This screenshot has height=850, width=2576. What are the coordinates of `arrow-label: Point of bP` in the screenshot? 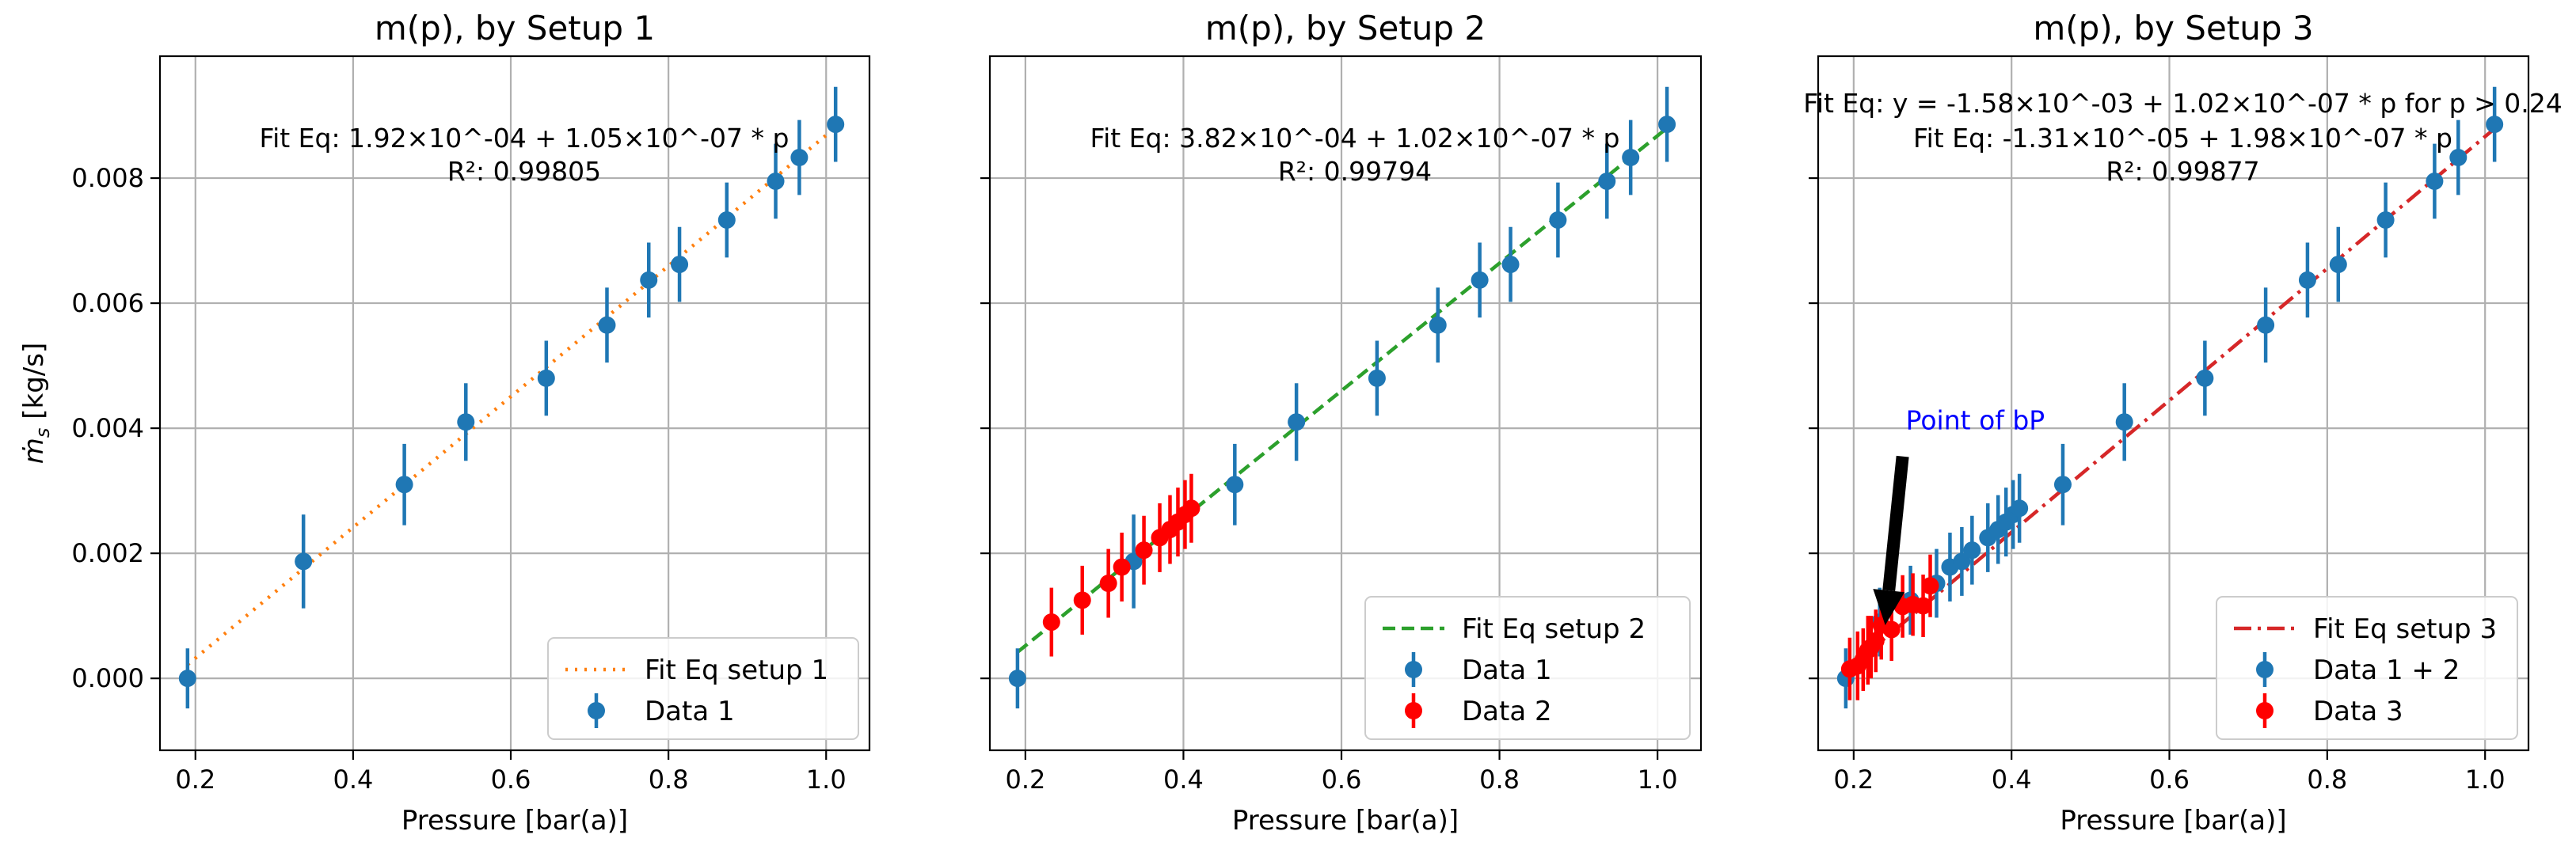 It's located at (1975, 420).